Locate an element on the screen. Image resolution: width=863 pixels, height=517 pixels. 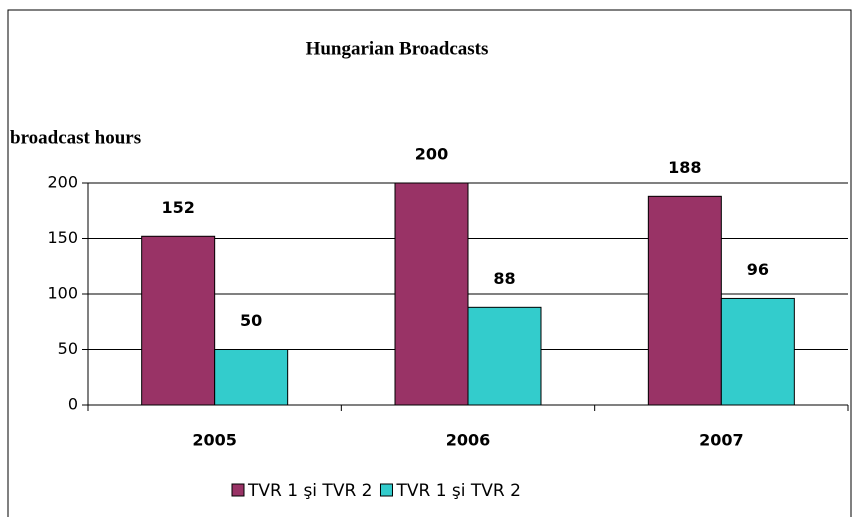
x-tick-label: 2005 is located at coordinates (214, 440).